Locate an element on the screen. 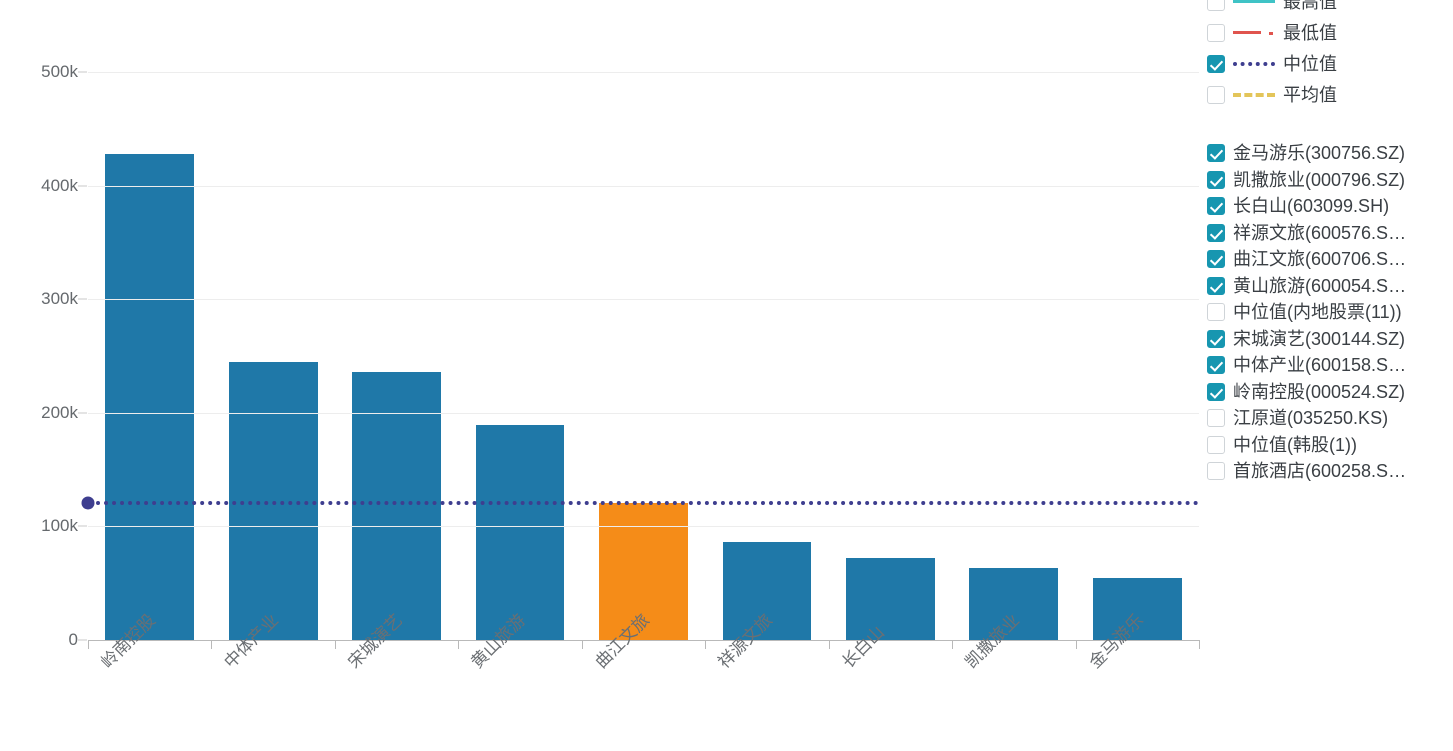 This screenshot has height=751, width=1453. legend-stat-row: 最低值 is located at coordinates (1272, 32).